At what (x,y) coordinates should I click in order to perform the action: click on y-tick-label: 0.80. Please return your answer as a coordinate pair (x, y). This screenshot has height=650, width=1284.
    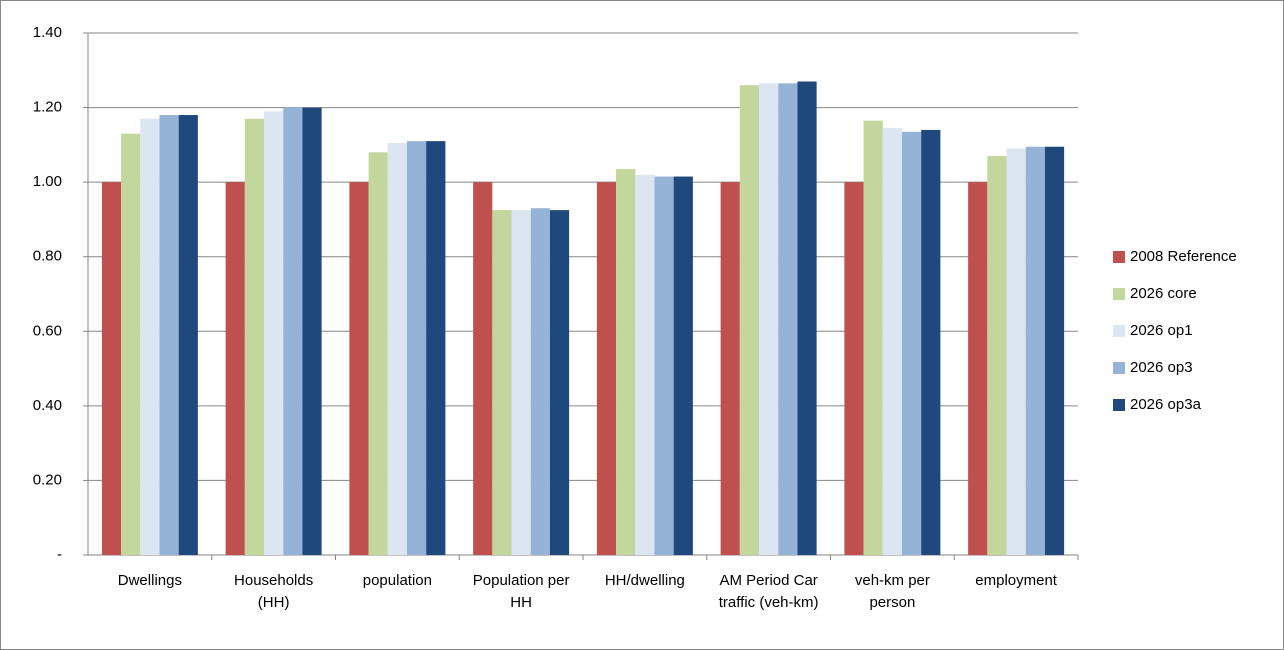
    Looking at the image, I should click on (47, 256).